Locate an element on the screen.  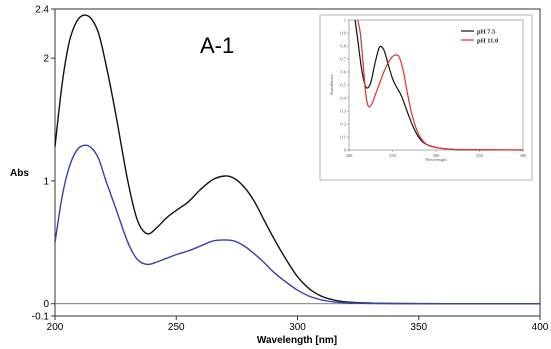
inset-x-tick-label: 400 is located at coordinates (524, 155).